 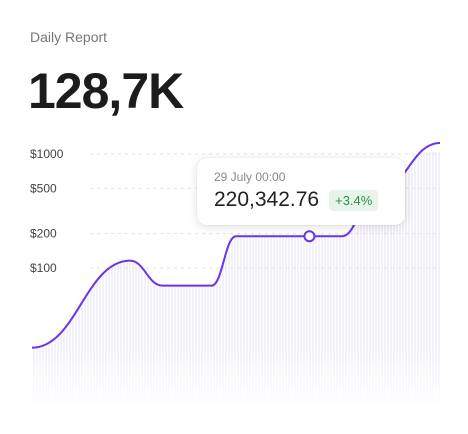 I want to click on change-badge: +3.4%, so click(x=354, y=200).